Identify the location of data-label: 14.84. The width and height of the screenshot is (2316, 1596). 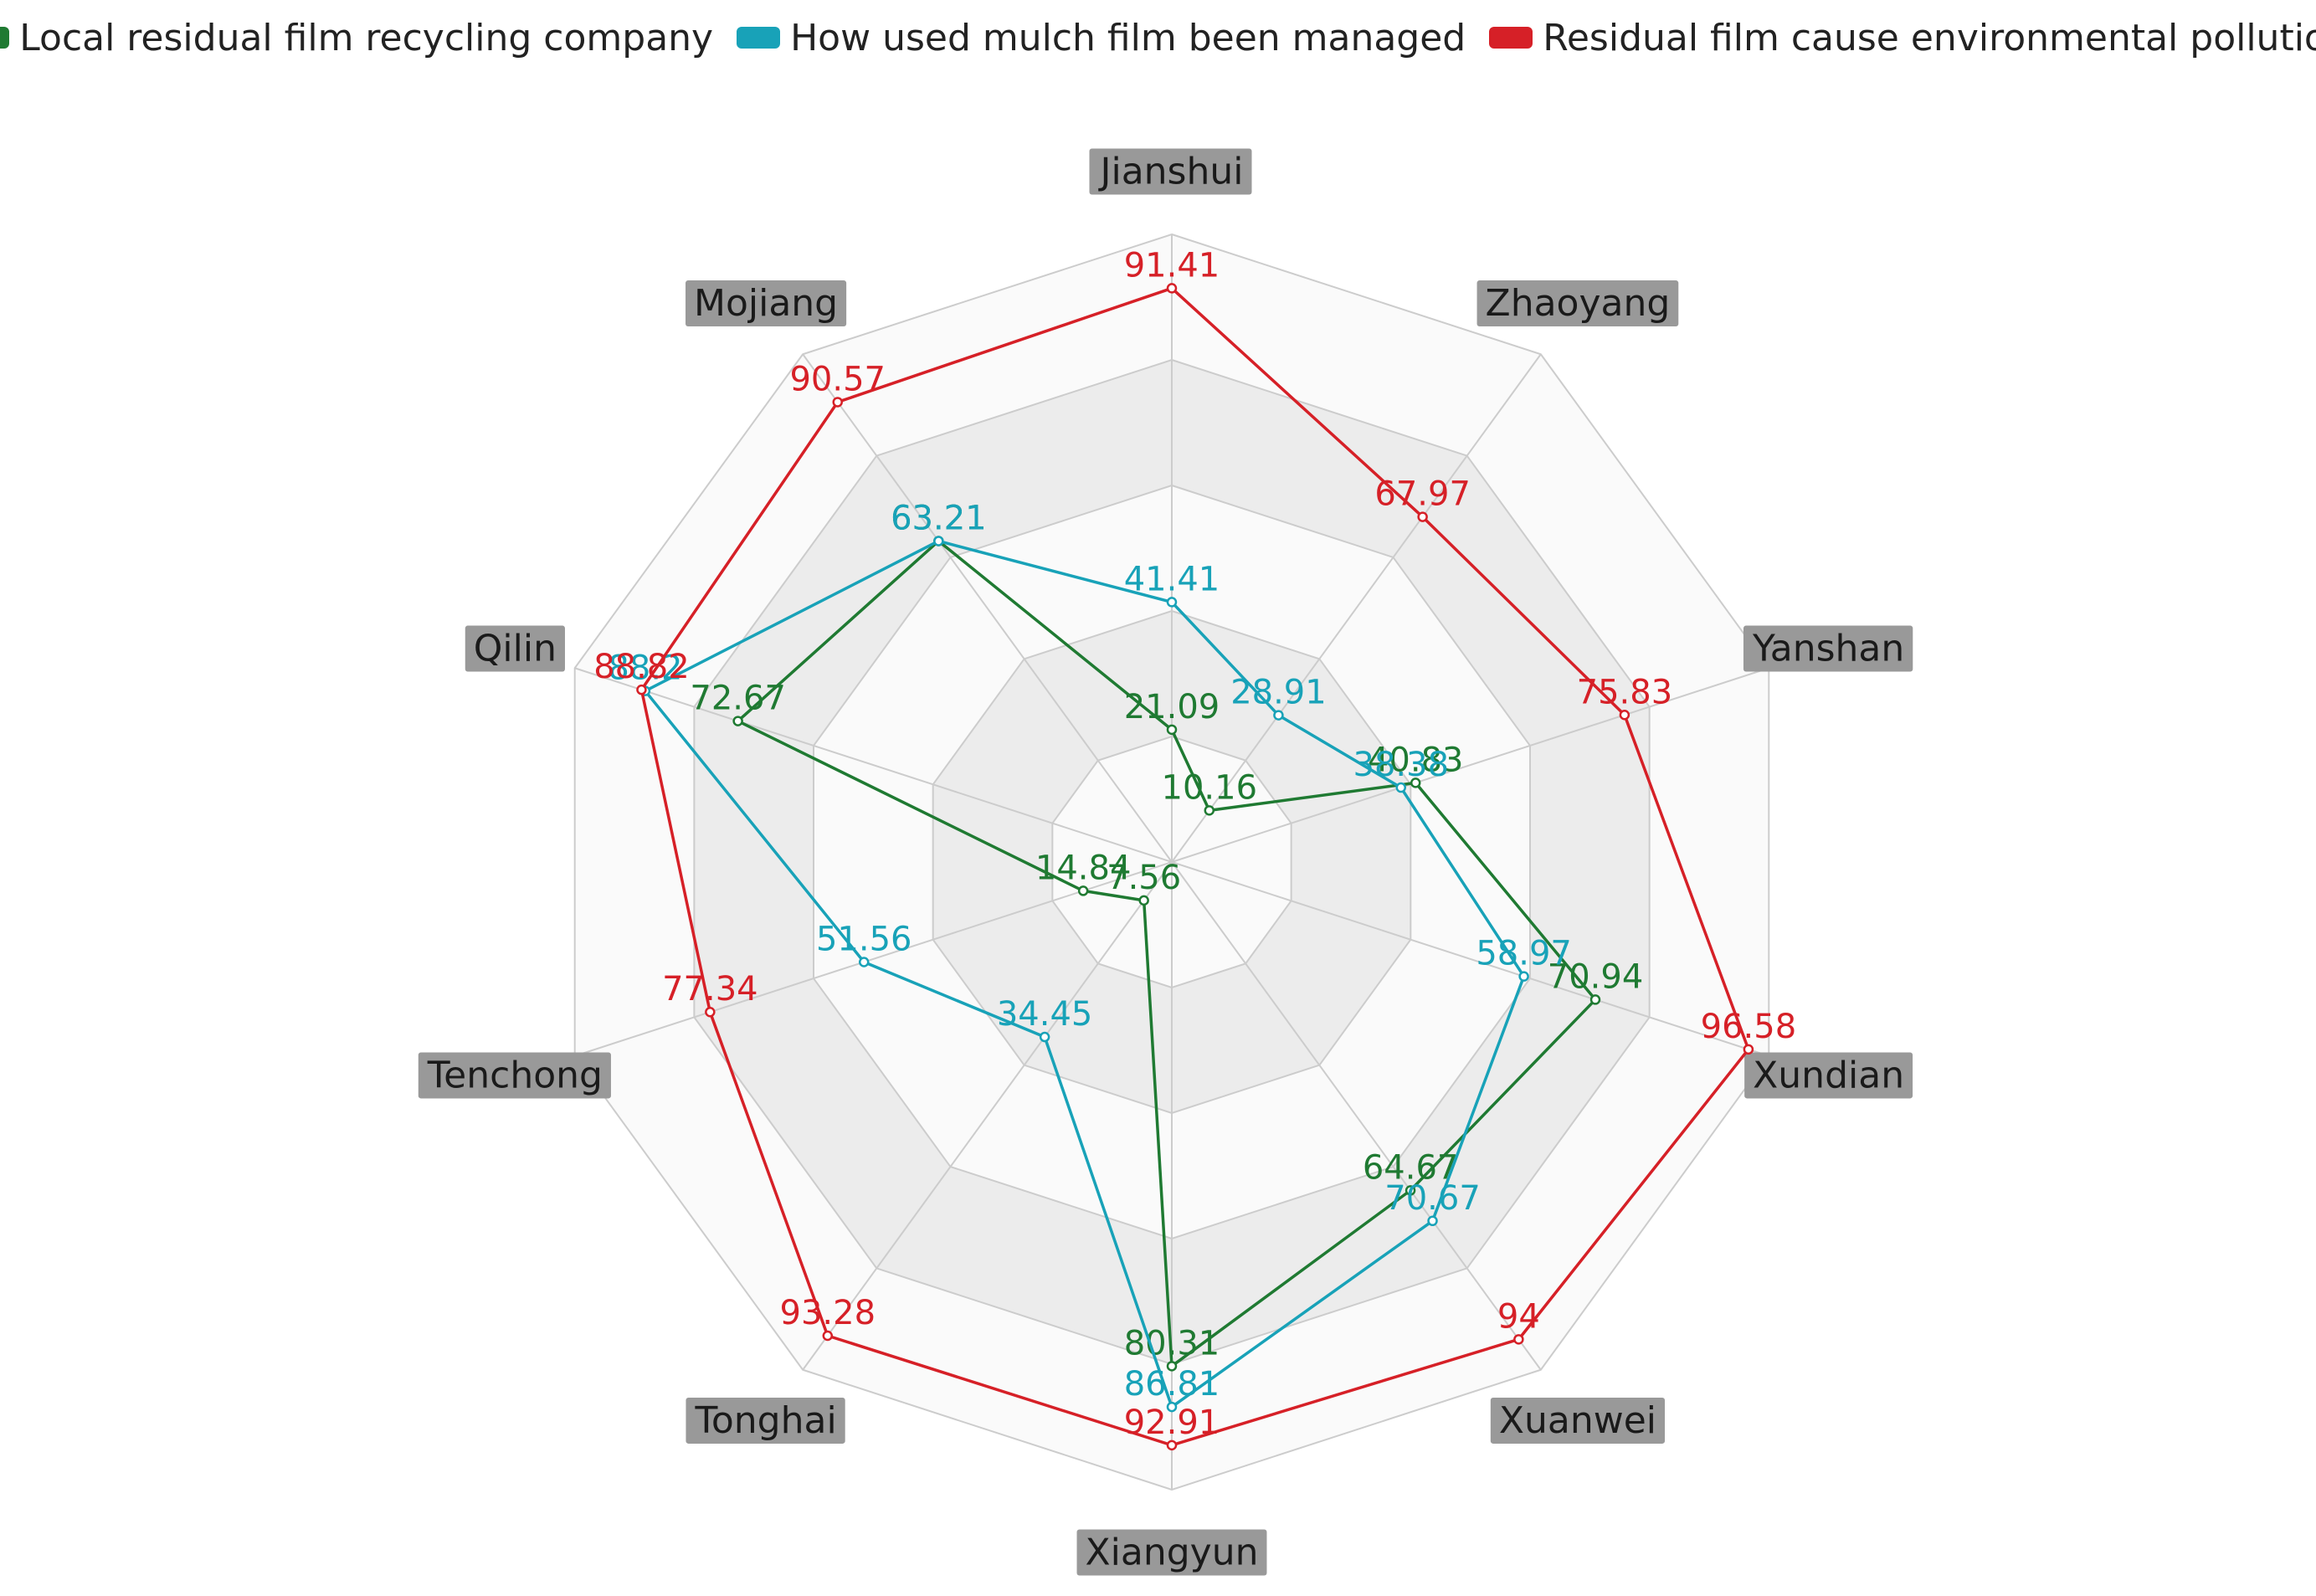
(1083, 868).